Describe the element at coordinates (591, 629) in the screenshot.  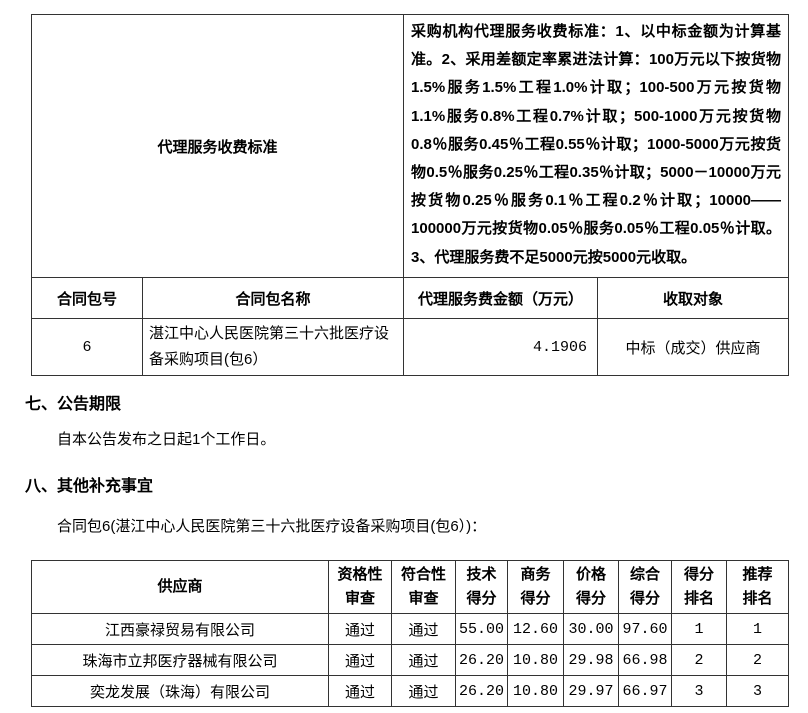
I see `price-score-cell: 30.00` at that location.